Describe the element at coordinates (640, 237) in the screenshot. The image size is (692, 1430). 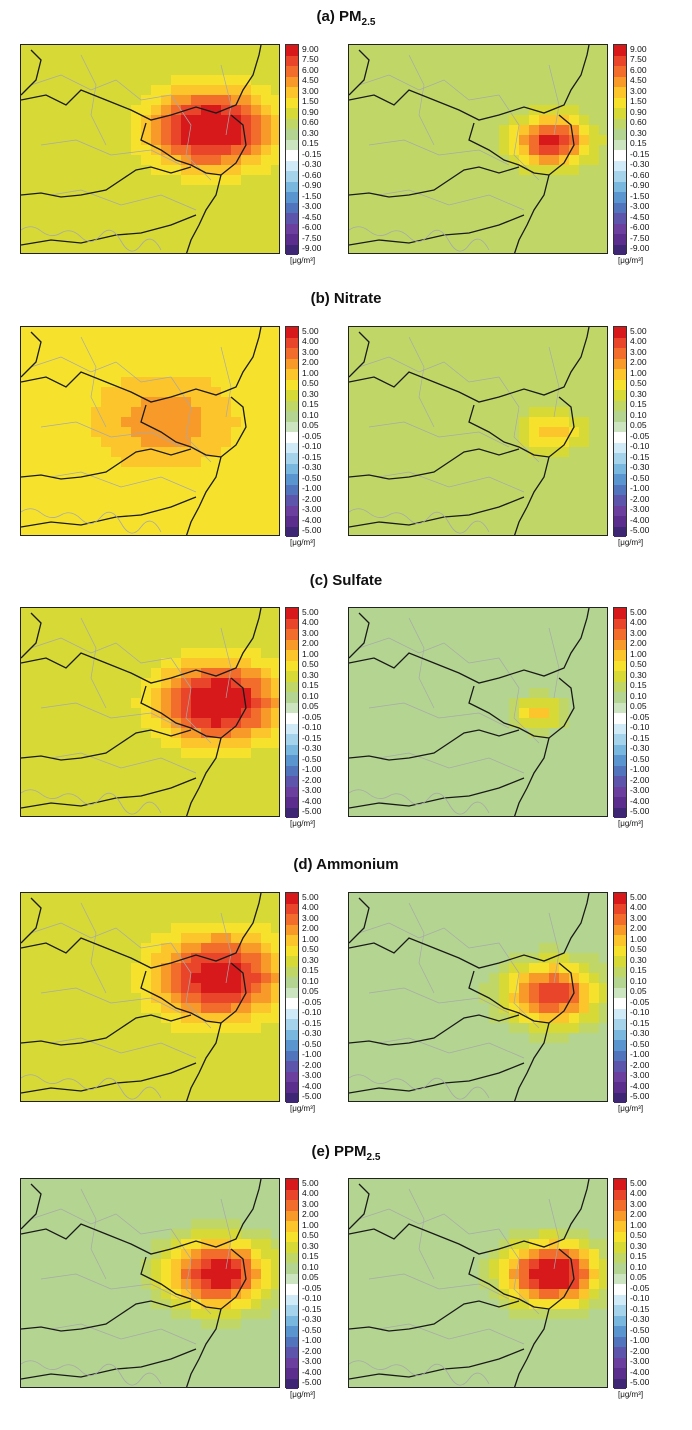
I see `colorbar-tick-label: -7.50` at that location.